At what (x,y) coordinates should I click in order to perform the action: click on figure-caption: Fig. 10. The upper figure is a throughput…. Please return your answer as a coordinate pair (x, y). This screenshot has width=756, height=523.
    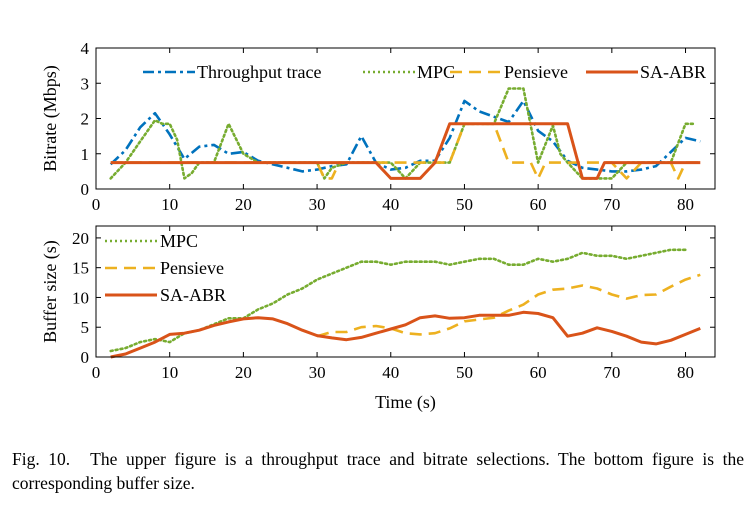
    Looking at the image, I should click on (378, 471).